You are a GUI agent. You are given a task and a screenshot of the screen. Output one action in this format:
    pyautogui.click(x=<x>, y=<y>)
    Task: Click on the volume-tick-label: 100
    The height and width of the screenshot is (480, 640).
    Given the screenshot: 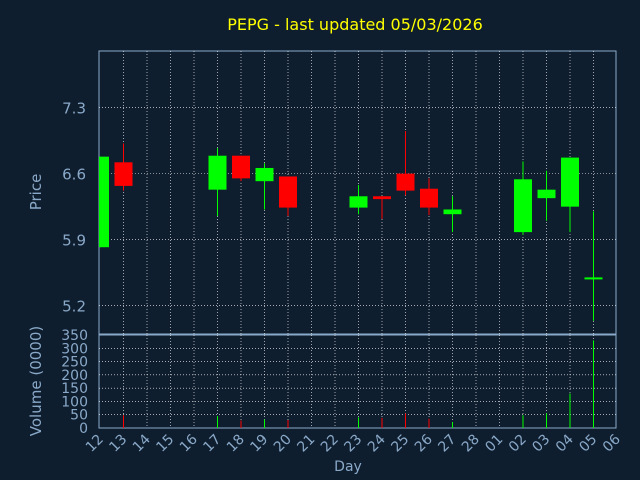 What is the action you would take?
    pyautogui.click(x=74, y=402)
    